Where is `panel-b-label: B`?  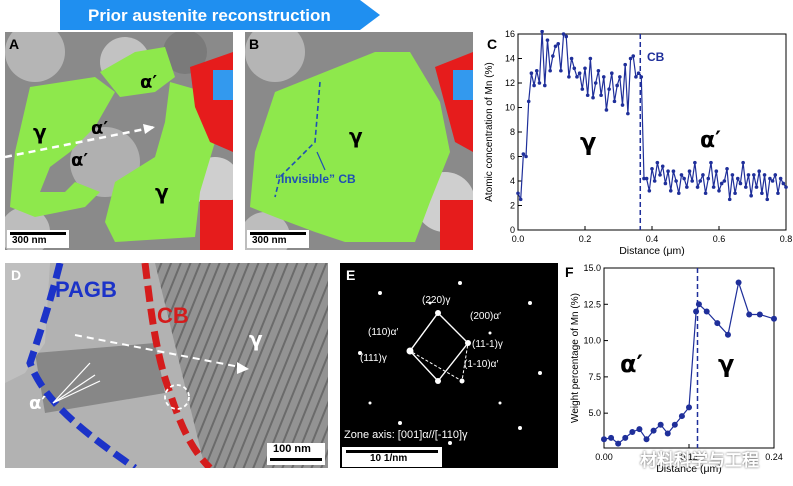 panel-b-label: B is located at coordinates (254, 44).